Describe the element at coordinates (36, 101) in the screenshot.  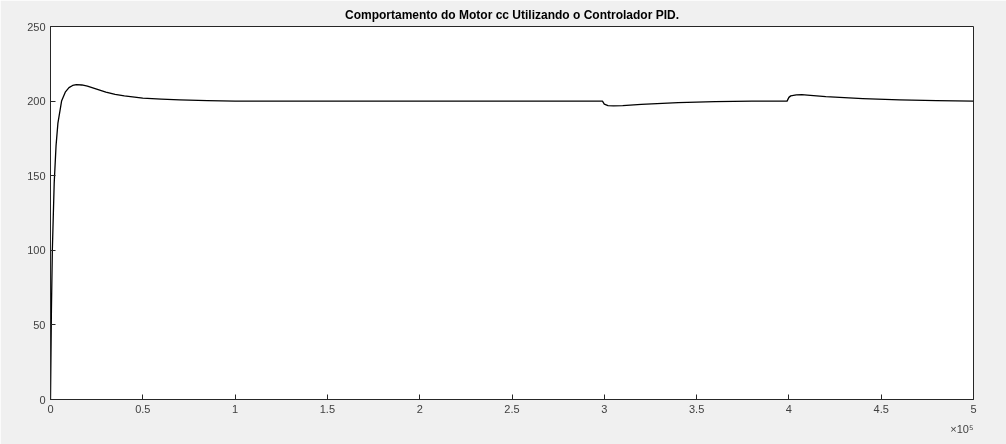
I see `y-tick-label: 200` at that location.